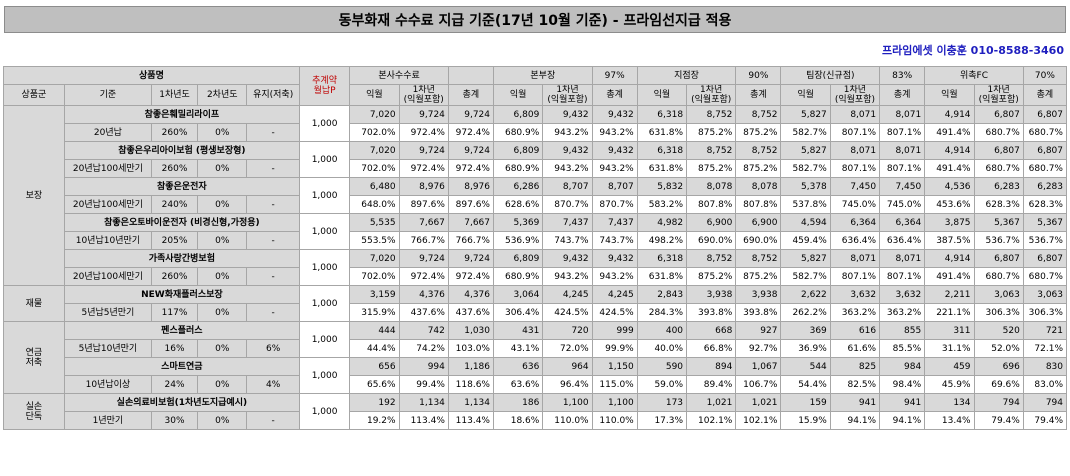 This screenshot has width=1070, height=476. I want to click on amount-cell: 4,536, so click(949, 186).